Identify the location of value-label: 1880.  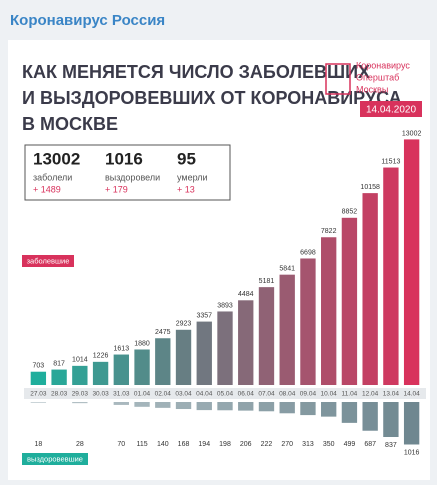
(142, 343).